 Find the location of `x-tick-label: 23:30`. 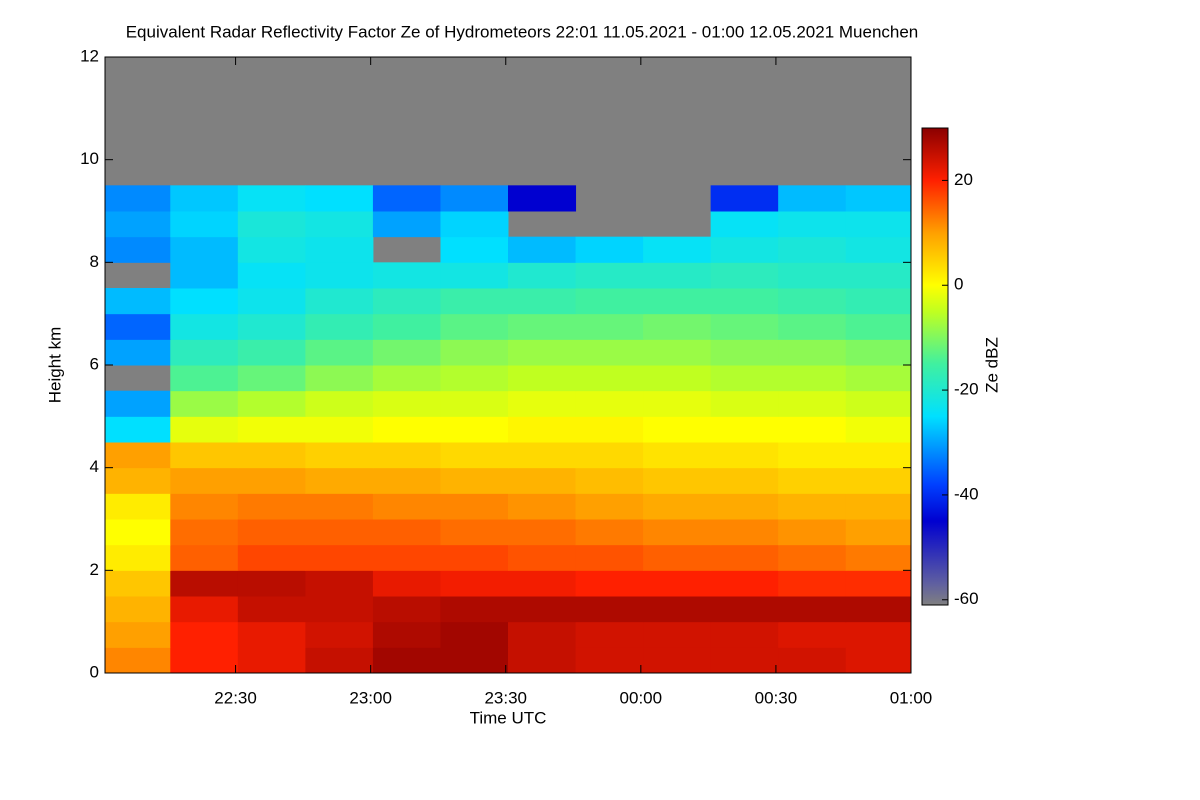

x-tick-label: 23:30 is located at coordinates (505, 697).